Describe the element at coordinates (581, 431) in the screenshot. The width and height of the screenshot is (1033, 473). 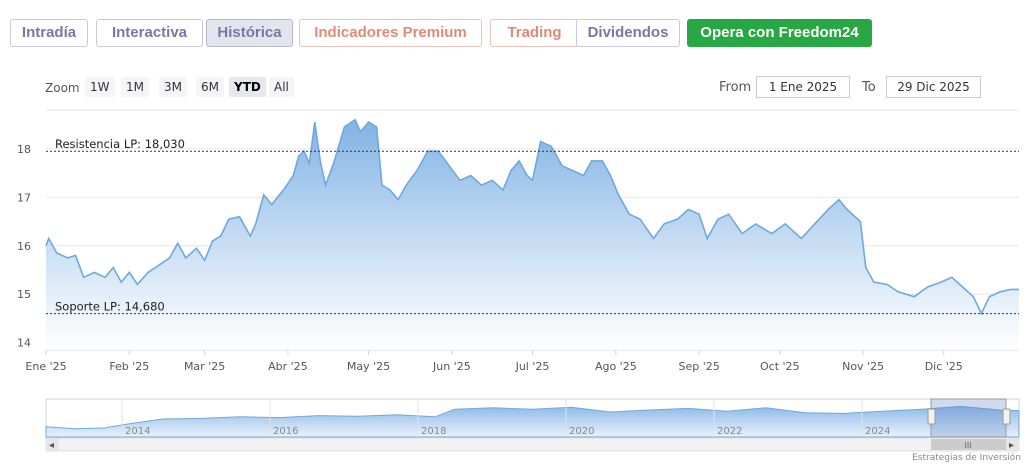
I see `navigator-year-label: 2020` at that location.